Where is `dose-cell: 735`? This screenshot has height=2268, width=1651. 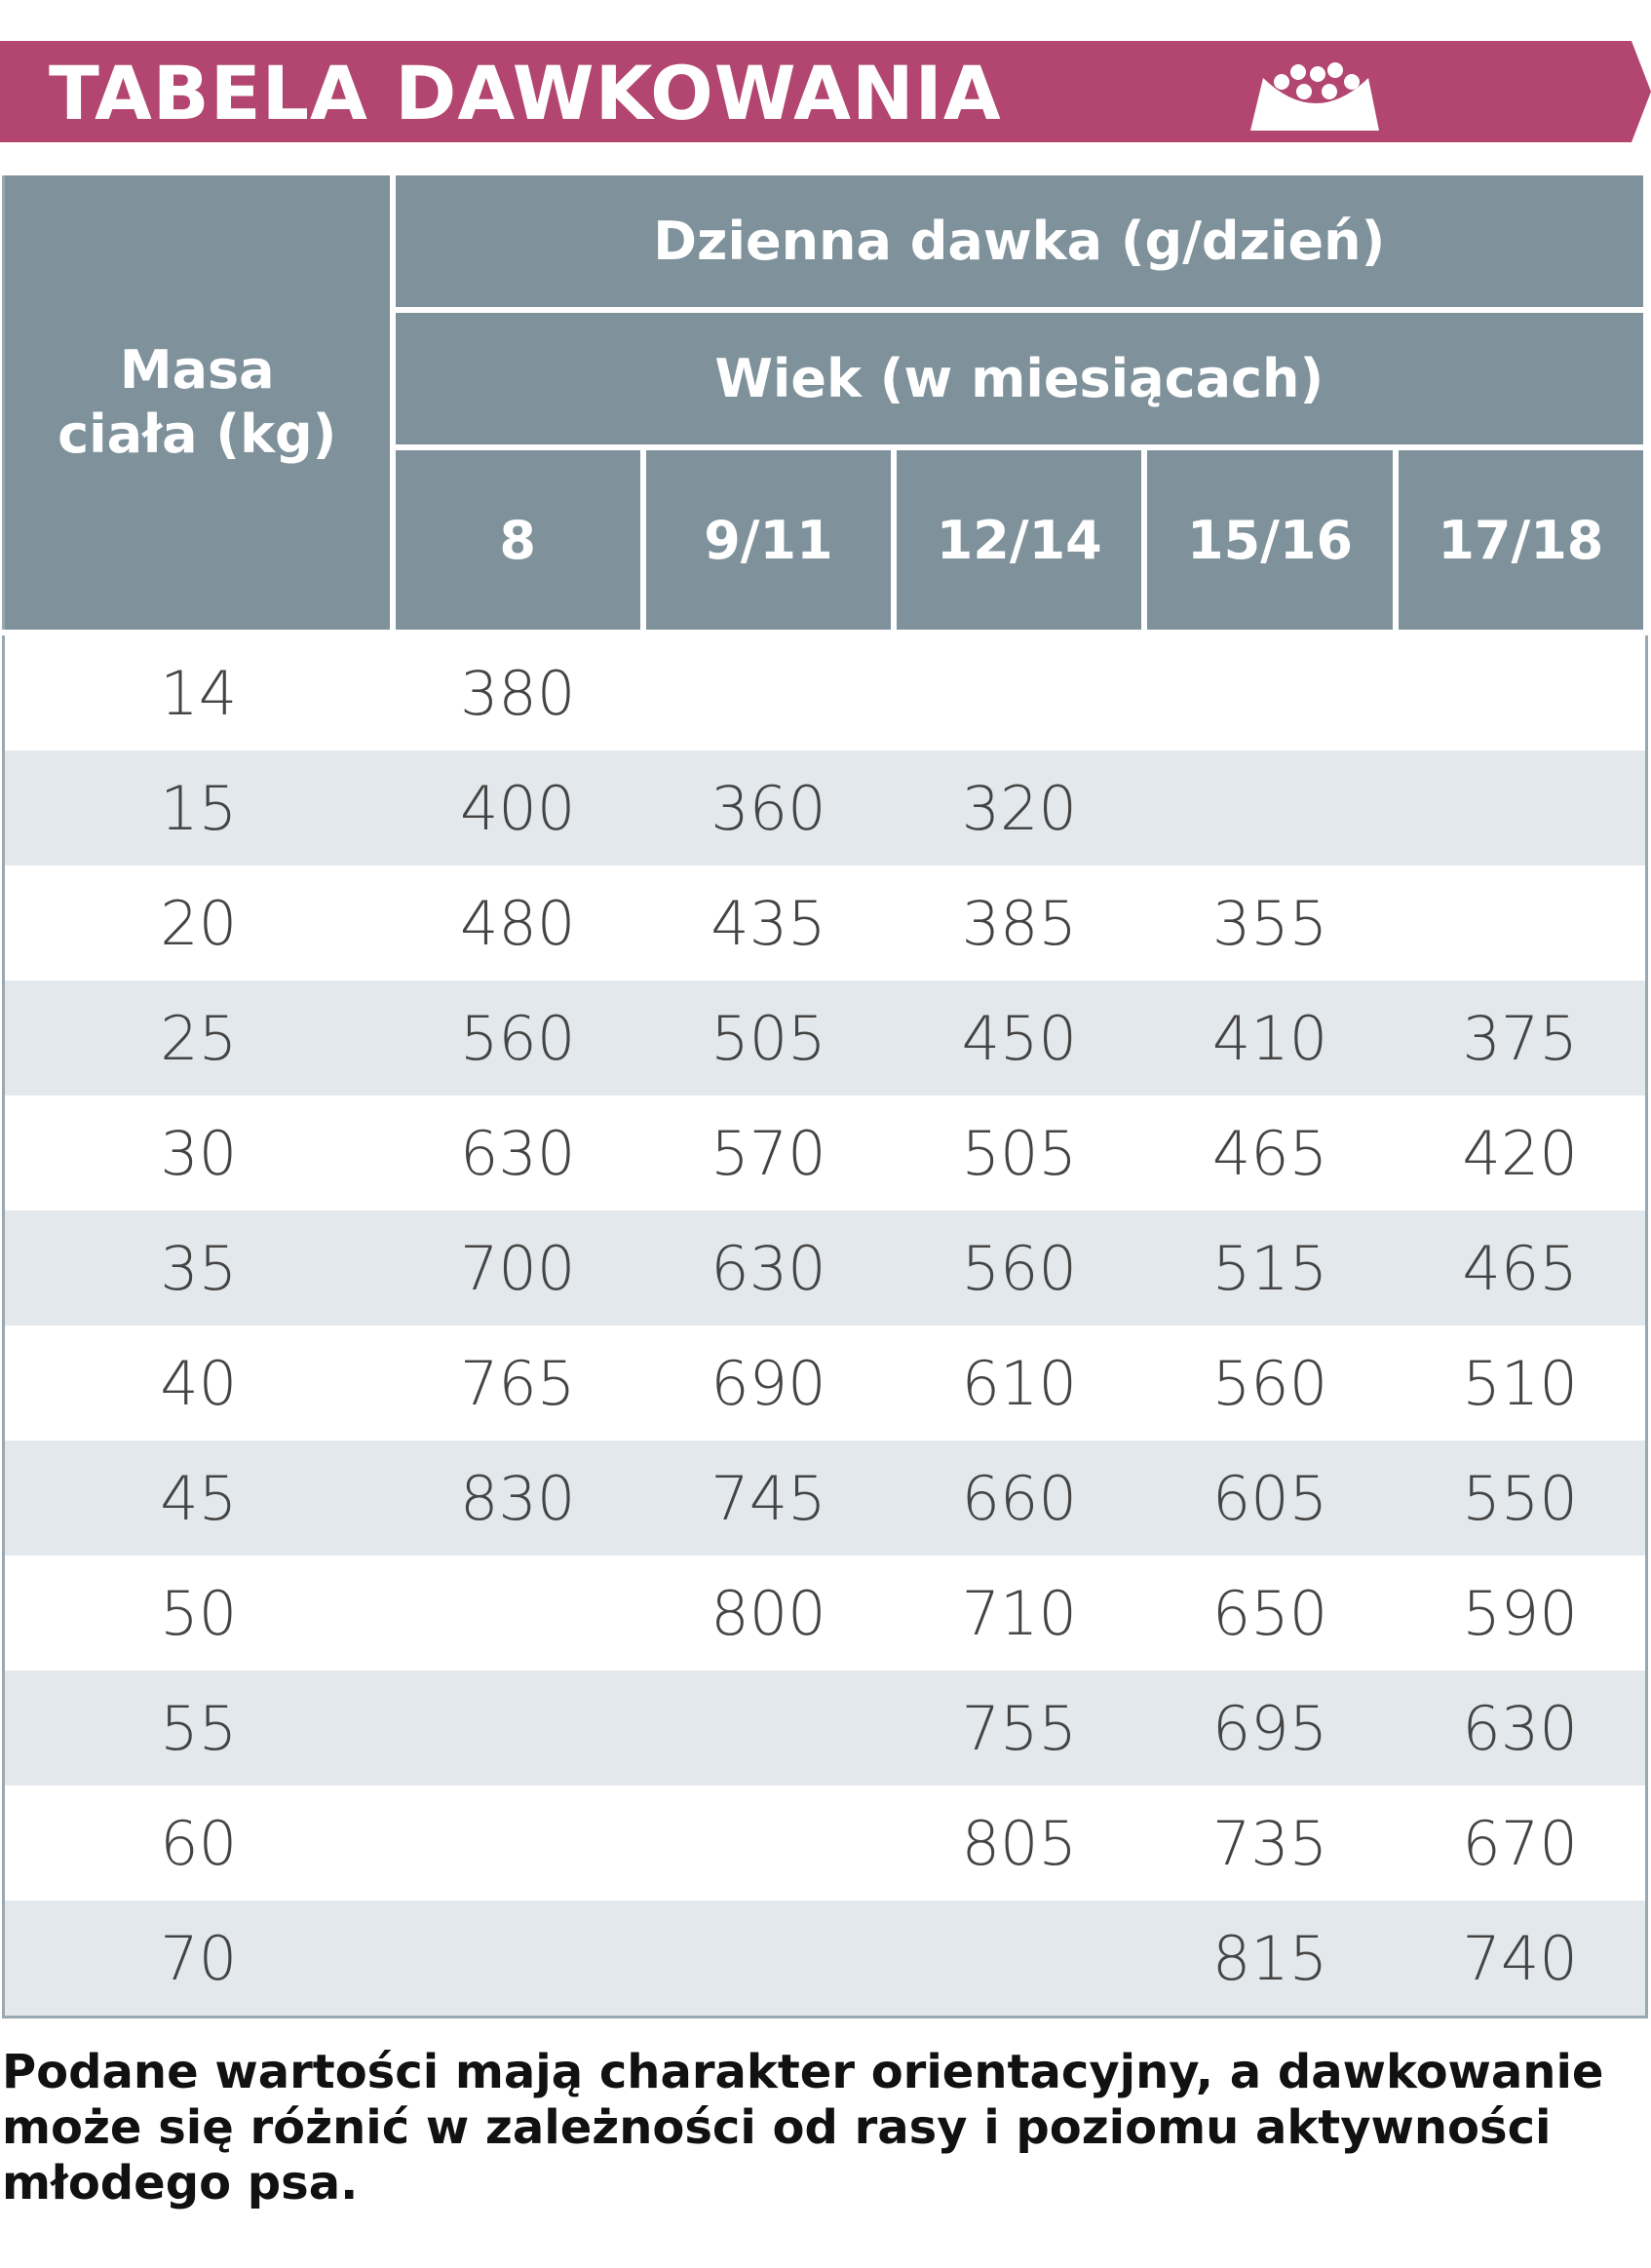 dose-cell: 735 is located at coordinates (1270, 1843).